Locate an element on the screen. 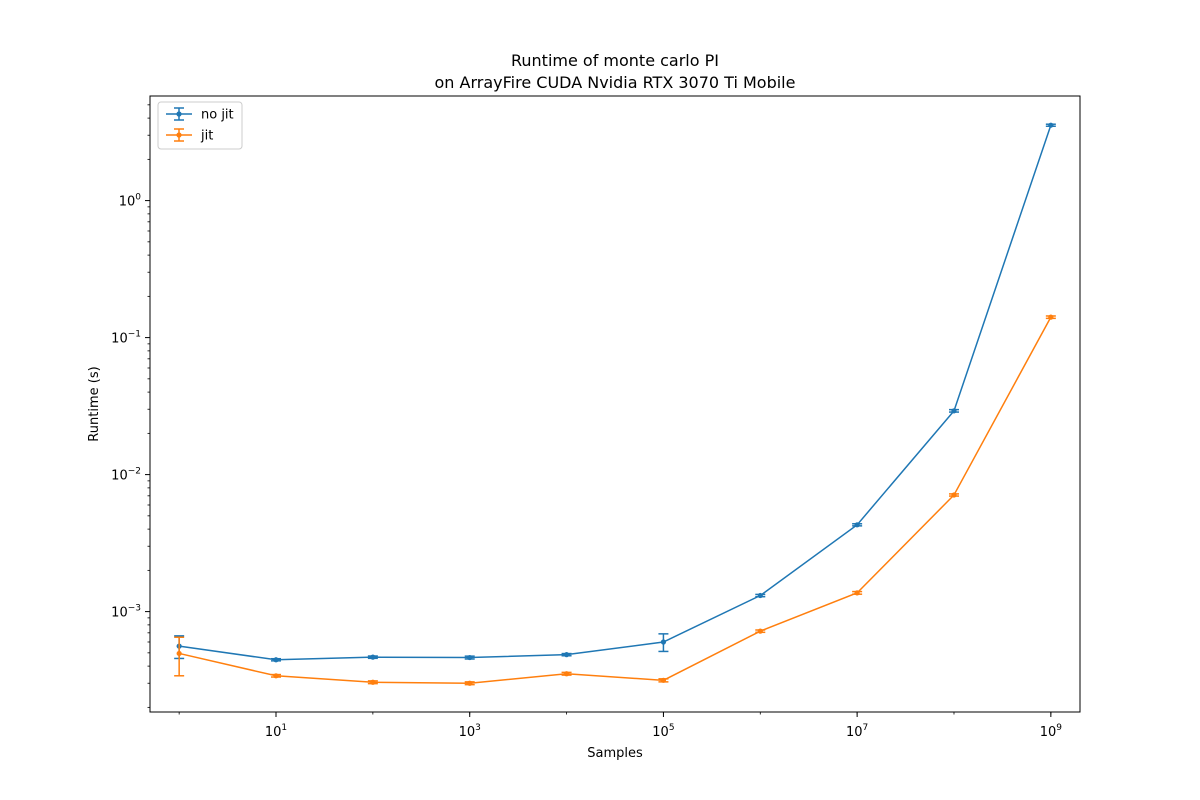  y-axis-label: Runtime (s) is located at coordinates (94, 403).